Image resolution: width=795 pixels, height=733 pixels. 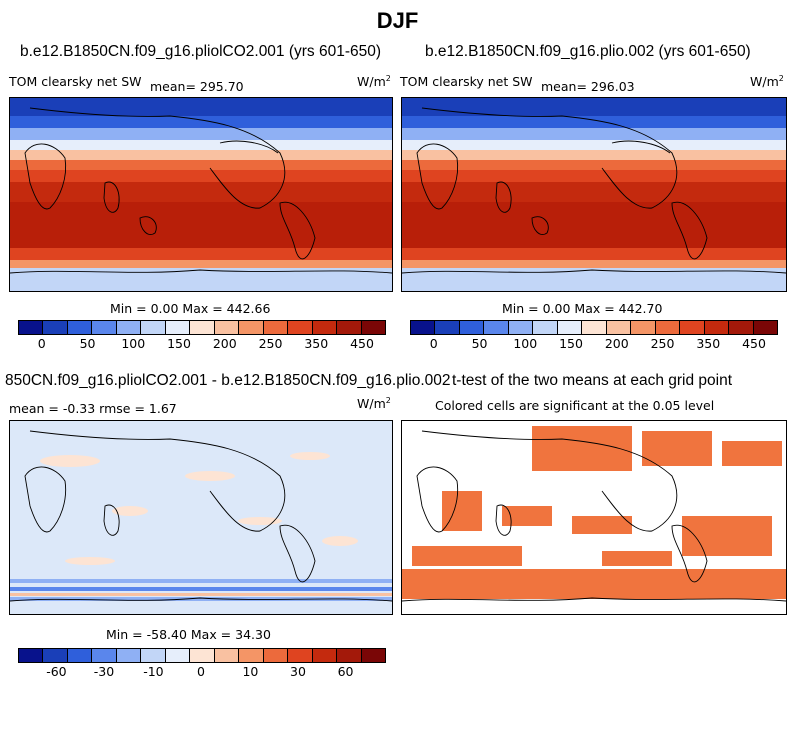 What do you see at coordinates (153, 671) in the screenshot?
I see `colorbar-tick-label: -10` at bounding box center [153, 671].